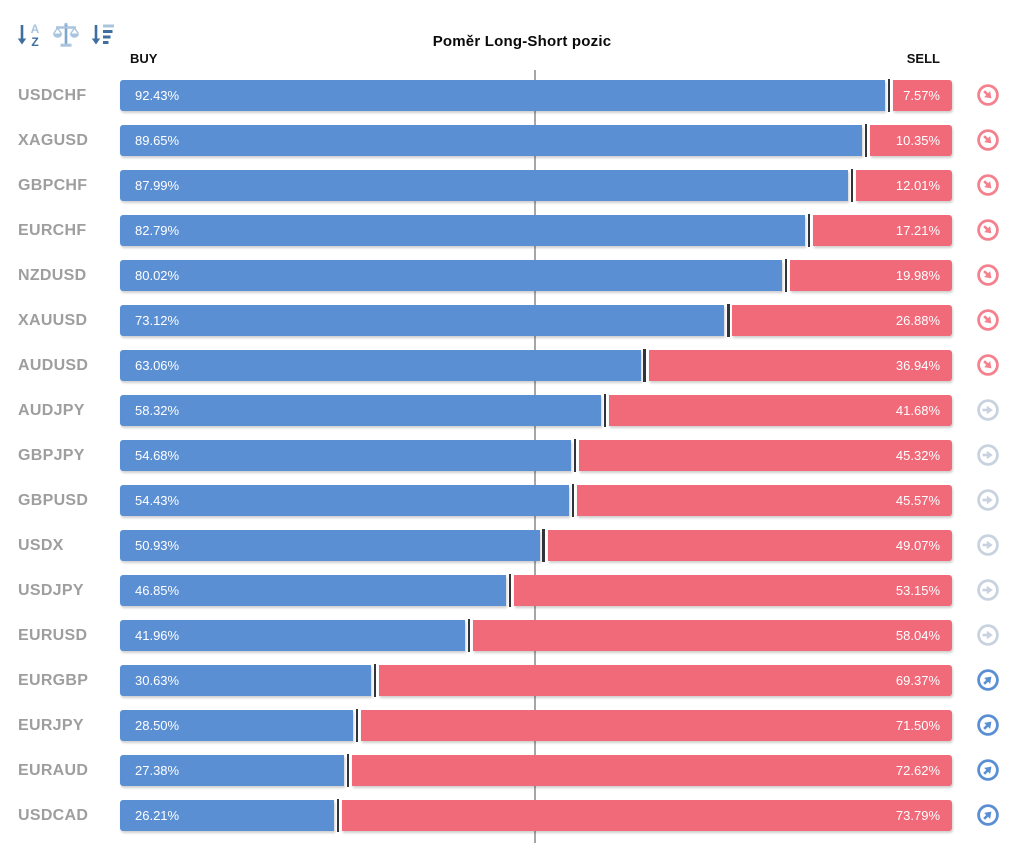 This screenshot has height=867, width=1027. What do you see at coordinates (923, 58) in the screenshot?
I see `sell-axis-label: SELL` at bounding box center [923, 58].